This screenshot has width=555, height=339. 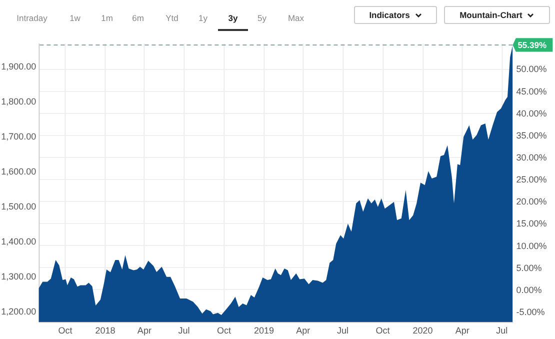 What do you see at coordinates (138, 18) in the screenshot?
I see `text: 6m` at bounding box center [138, 18].